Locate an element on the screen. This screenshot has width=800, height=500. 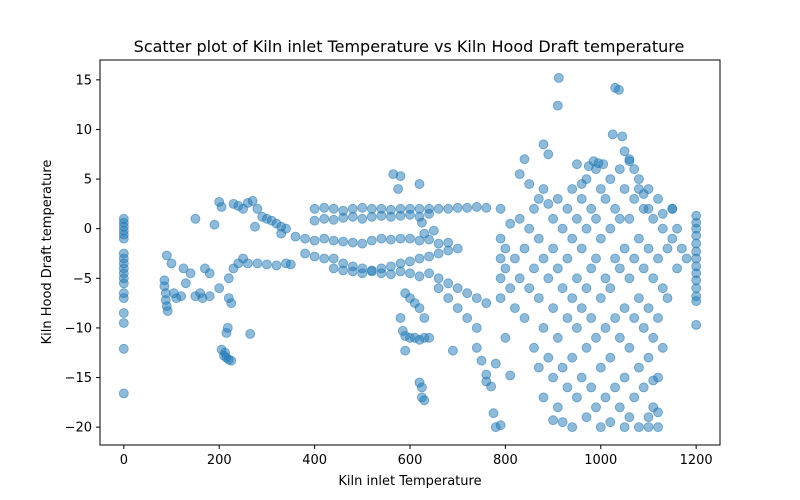
y-axis-label: Kiln Hood Draft temperature is located at coordinates (47, 252).